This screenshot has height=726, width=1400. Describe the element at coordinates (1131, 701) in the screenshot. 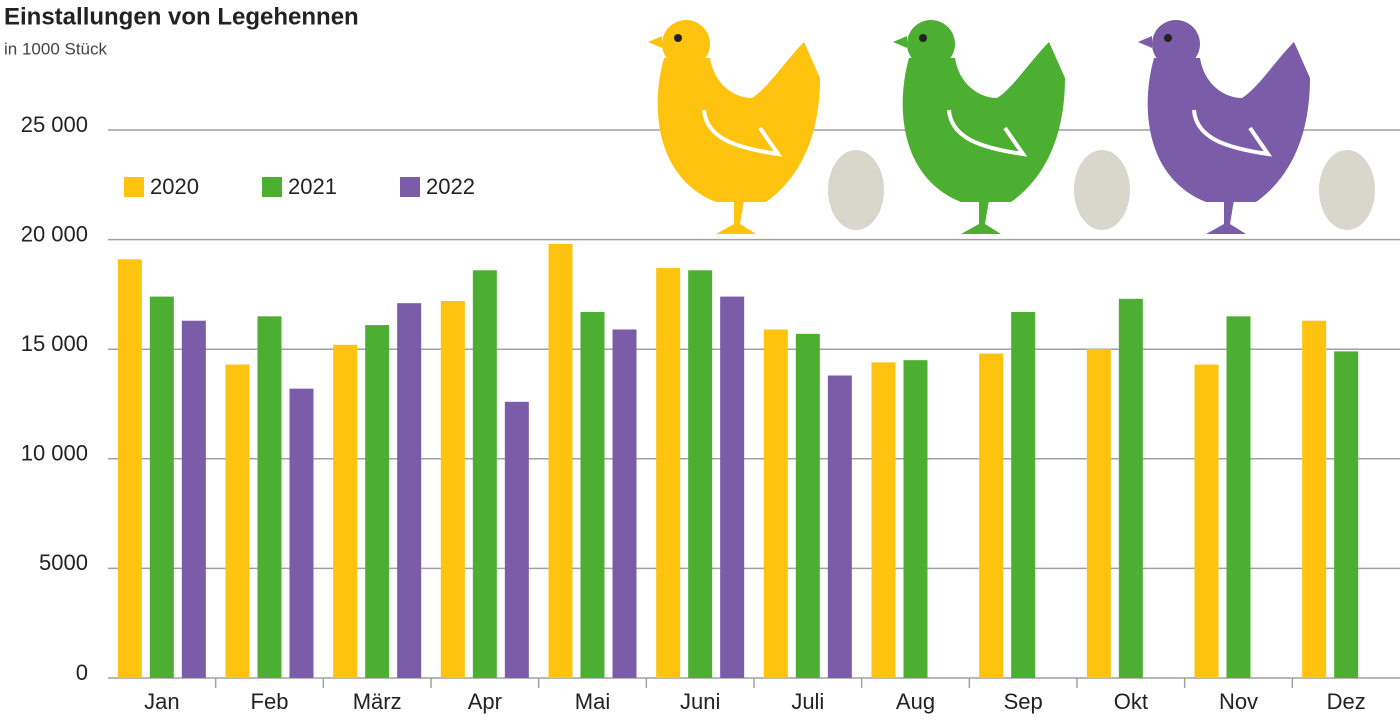

I see `x-tick-label: Okt` at that location.